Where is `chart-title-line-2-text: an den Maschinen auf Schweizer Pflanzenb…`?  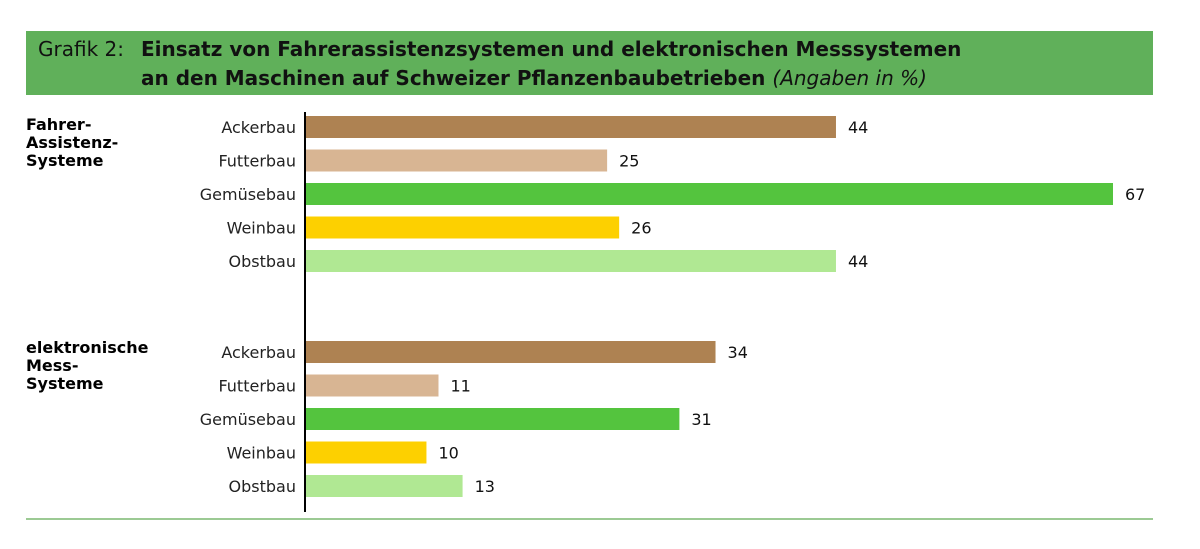
chart-title-line-2-text: an den Maschinen auf Schweizer Pflanzenb… is located at coordinates (453, 78).